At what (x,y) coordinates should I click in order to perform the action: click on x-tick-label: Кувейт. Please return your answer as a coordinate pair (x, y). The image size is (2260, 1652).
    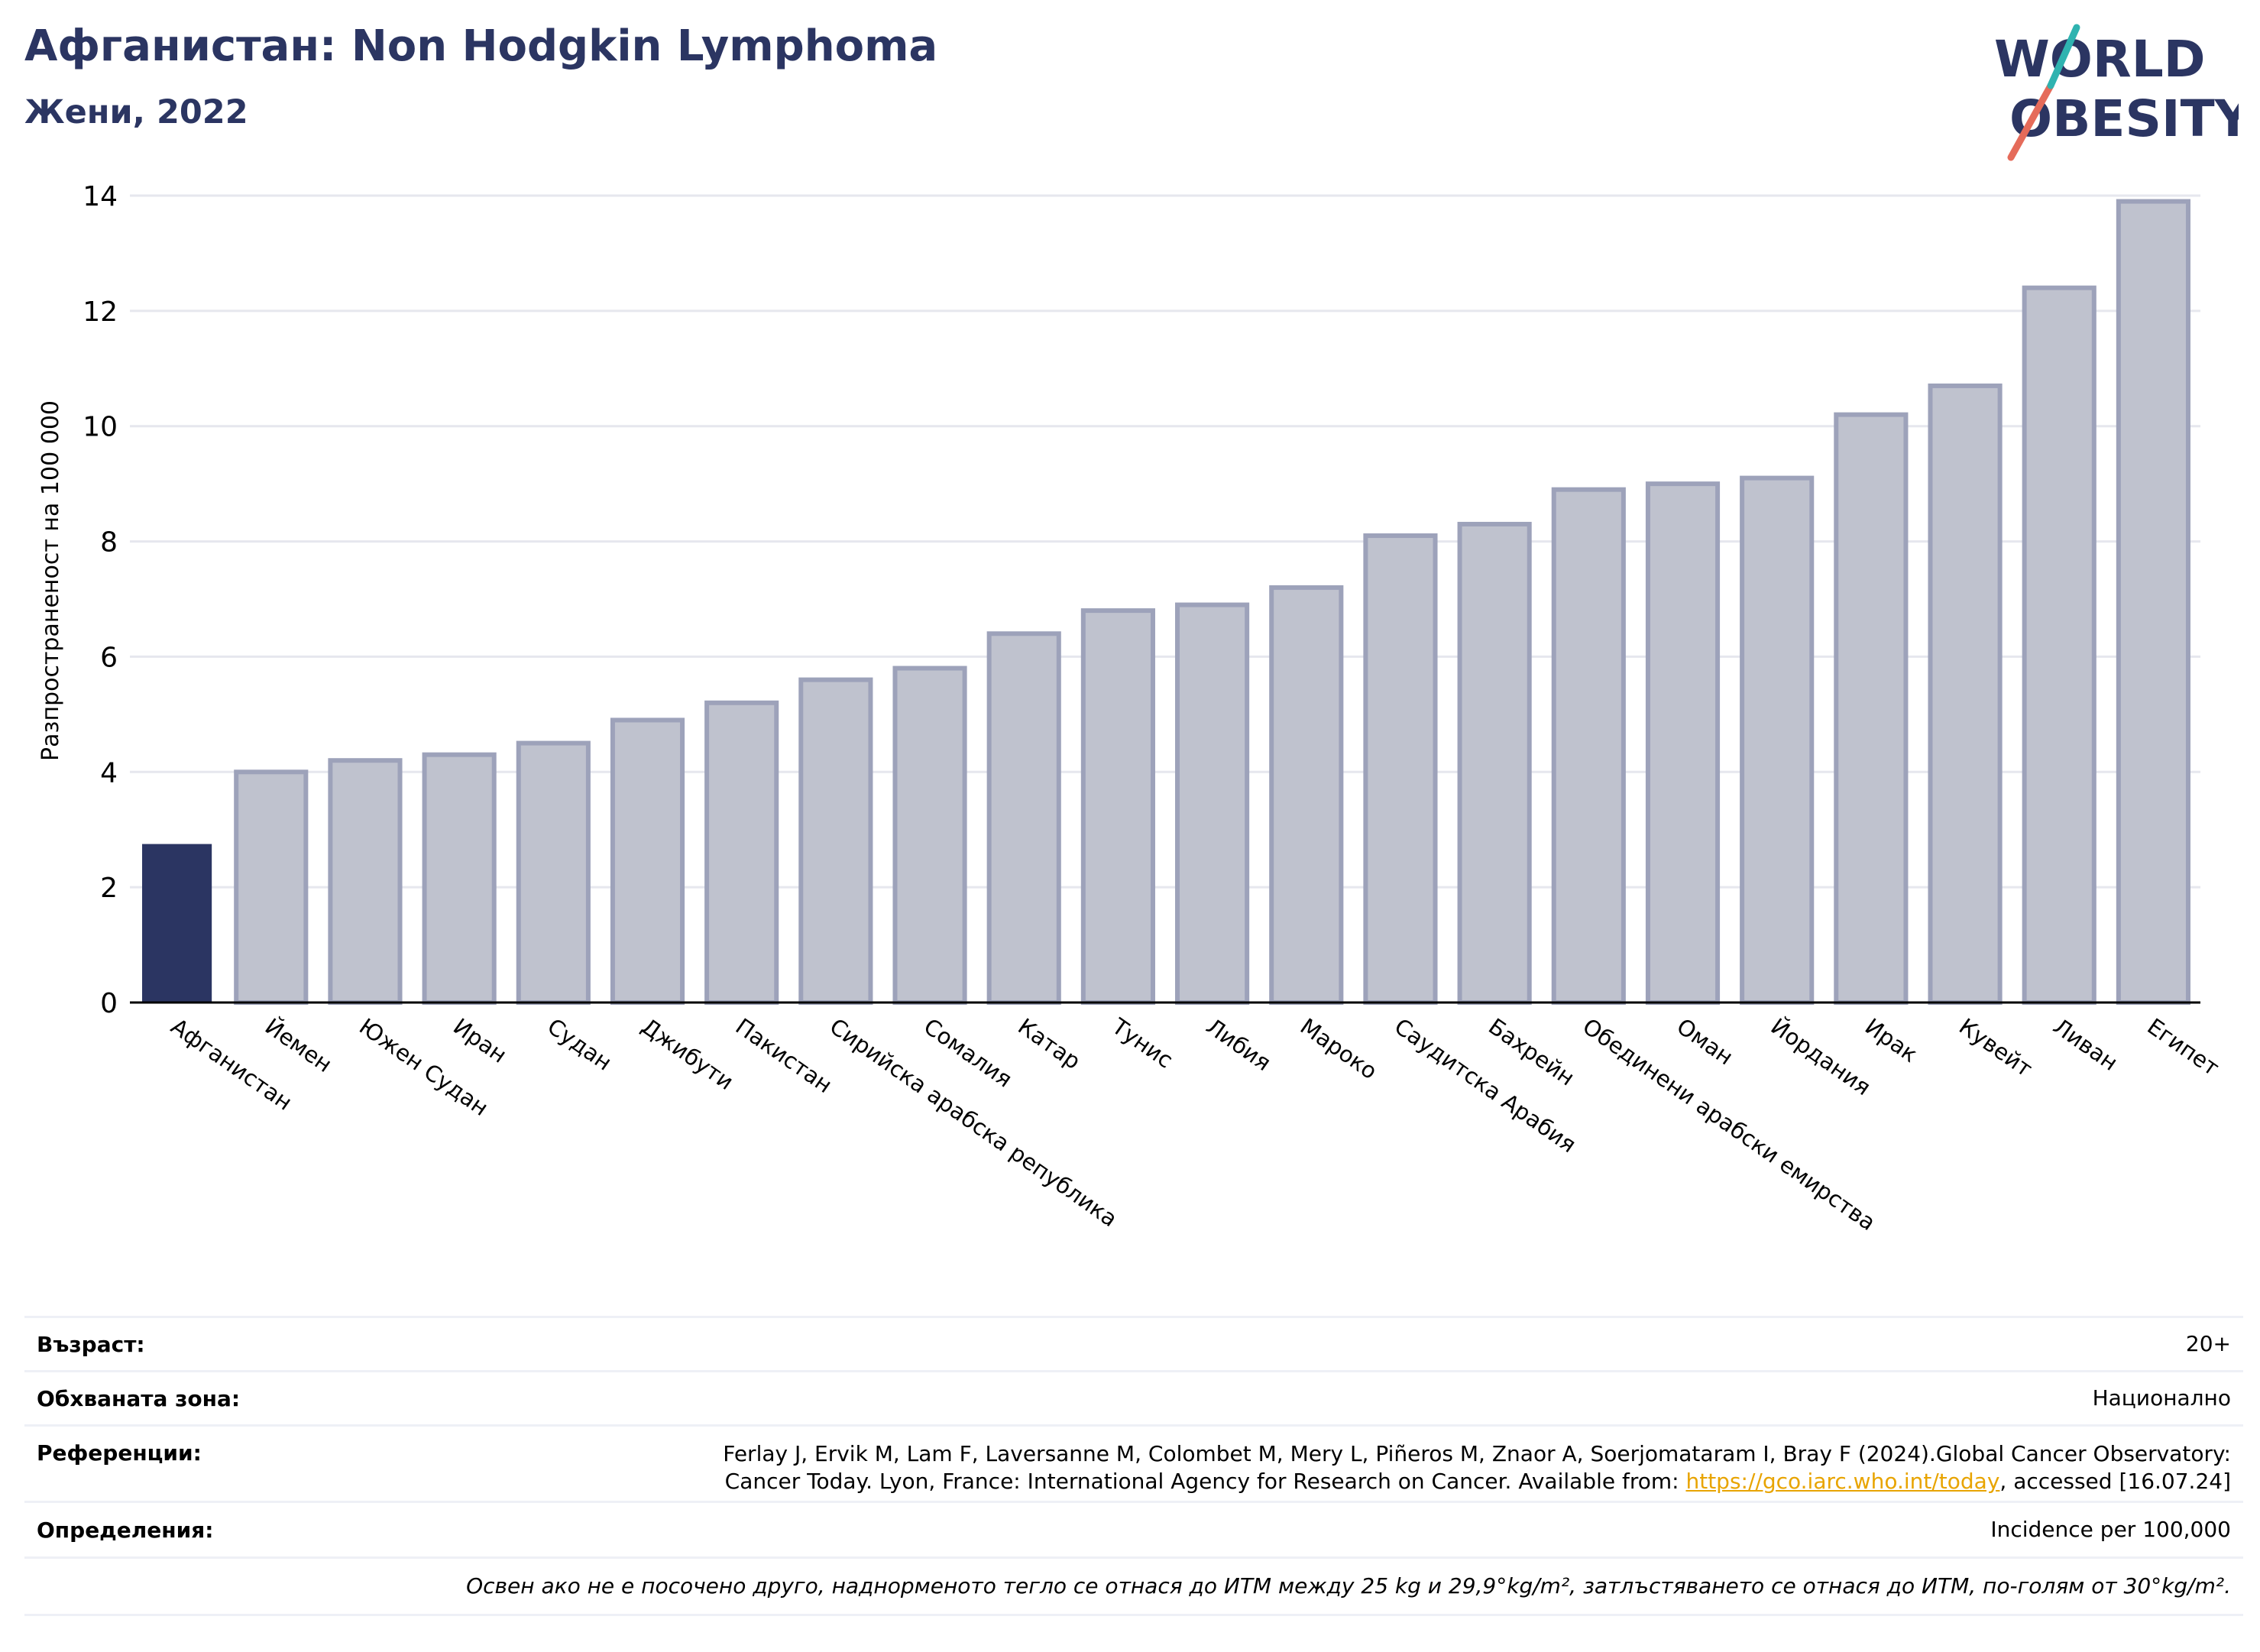
    Looking at the image, I should click on (1995, 1047).